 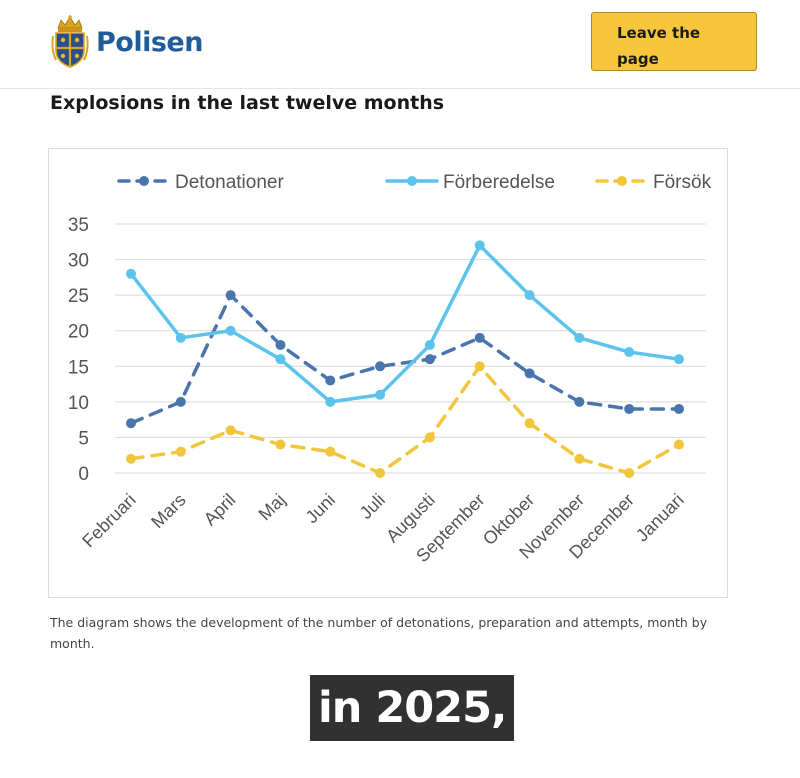 What do you see at coordinates (320, 508) in the screenshot?
I see `x-tick-label: Juni` at bounding box center [320, 508].